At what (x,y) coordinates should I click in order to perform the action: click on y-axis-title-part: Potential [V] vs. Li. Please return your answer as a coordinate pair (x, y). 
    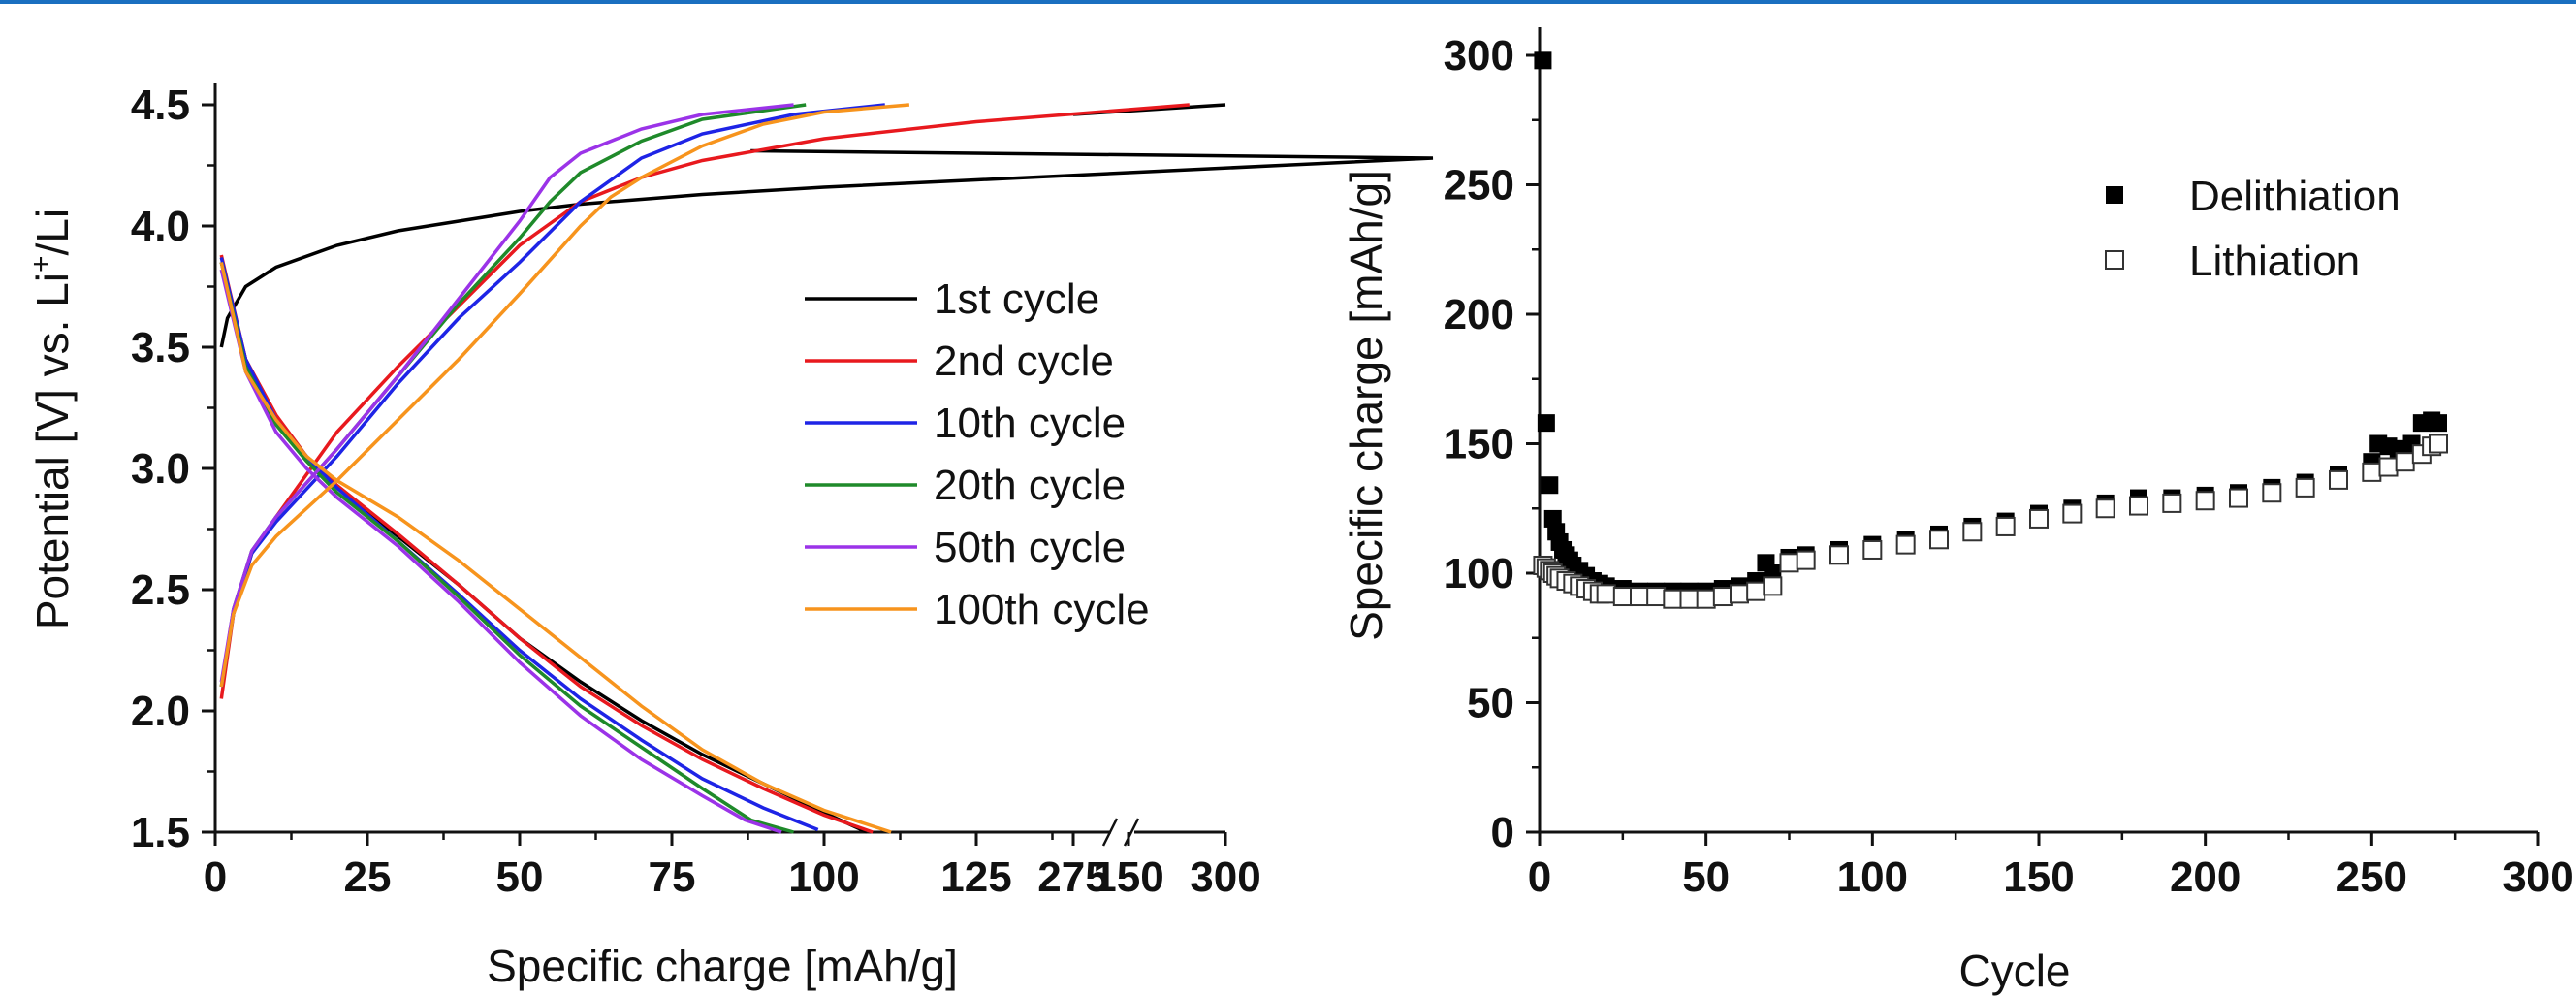
    Looking at the image, I should click on (52, 451).